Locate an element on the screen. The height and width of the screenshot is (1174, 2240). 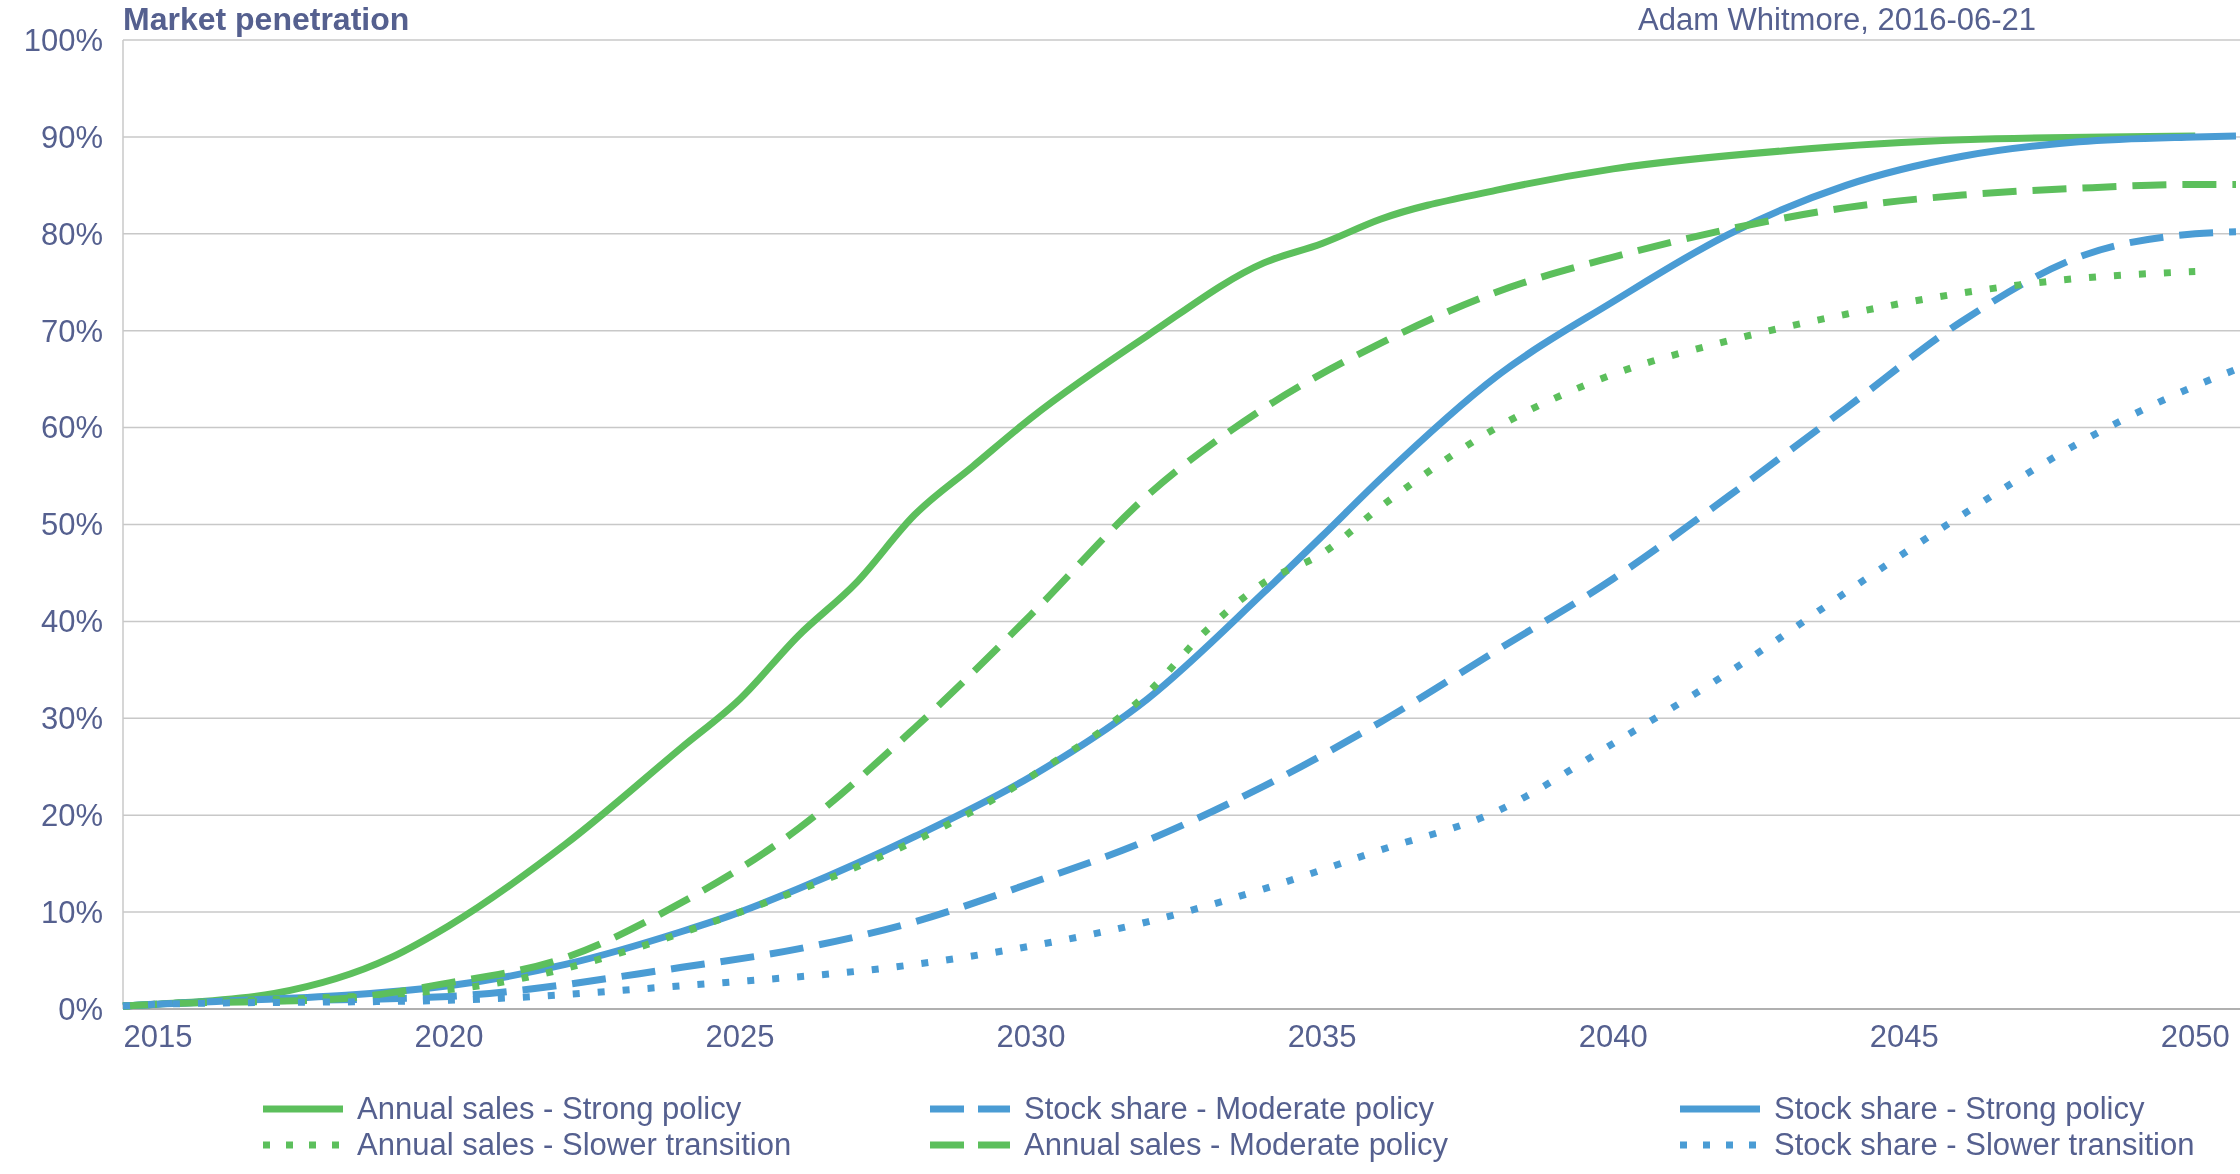
y-tick-label: 90% is located at coordinates (71, 137).